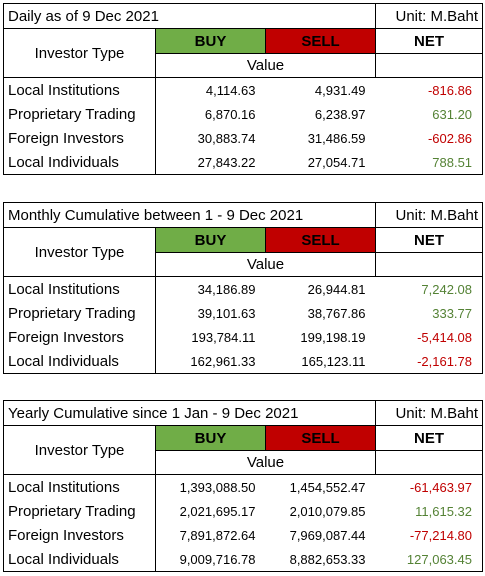 This screenshot has width=485, height=576. I want to click on sell-value: 26,944.81, so click(336, 289).